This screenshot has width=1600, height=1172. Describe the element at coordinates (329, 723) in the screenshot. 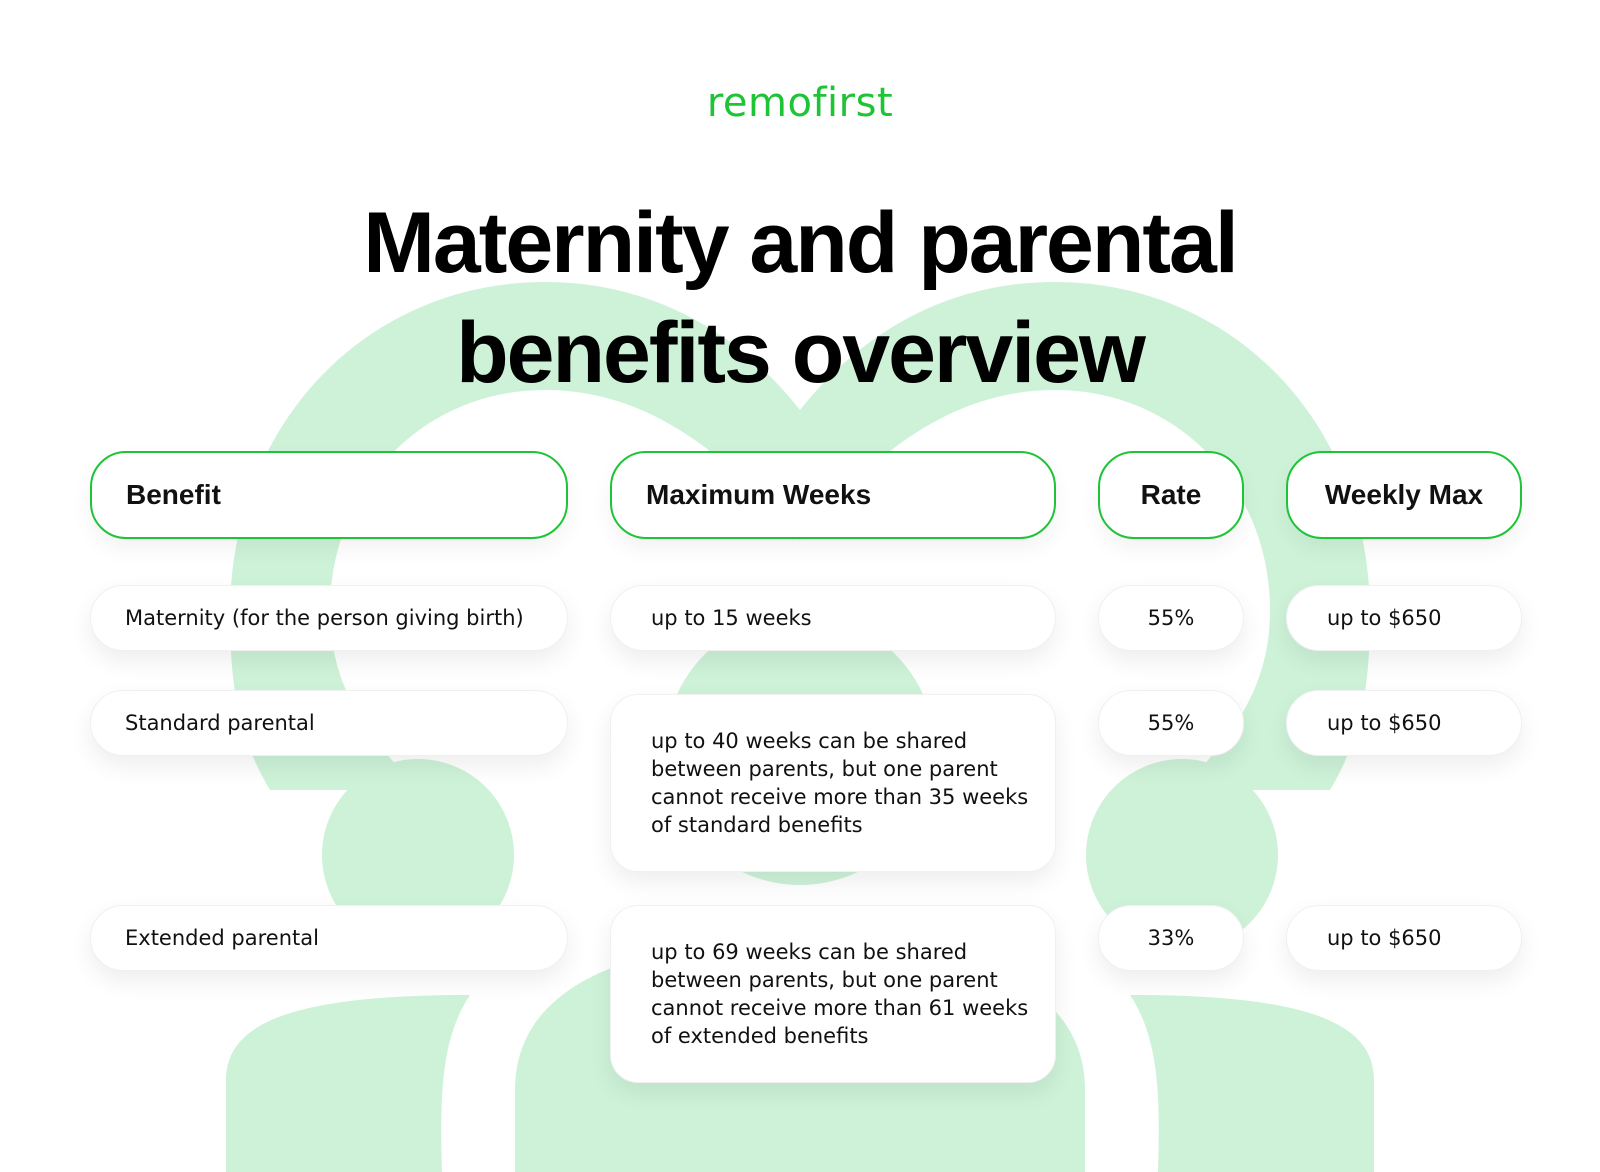

I see `row2-benefit: Standard parental` at that location.